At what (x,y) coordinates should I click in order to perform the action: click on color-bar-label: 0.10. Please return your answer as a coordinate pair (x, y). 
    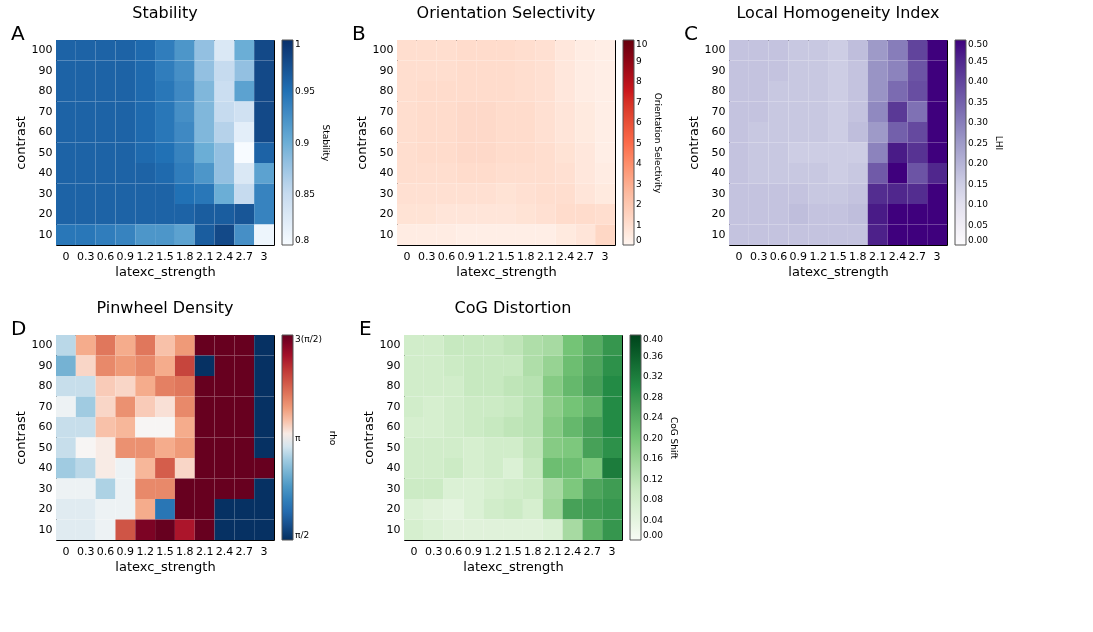
    Looking at the image, I should click on (978, 204).